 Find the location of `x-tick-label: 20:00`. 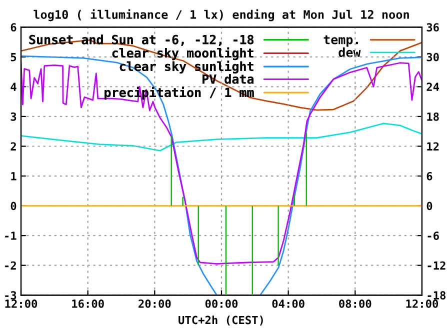

x-tick-label: 20:00 is located at coordinates (154, 304).